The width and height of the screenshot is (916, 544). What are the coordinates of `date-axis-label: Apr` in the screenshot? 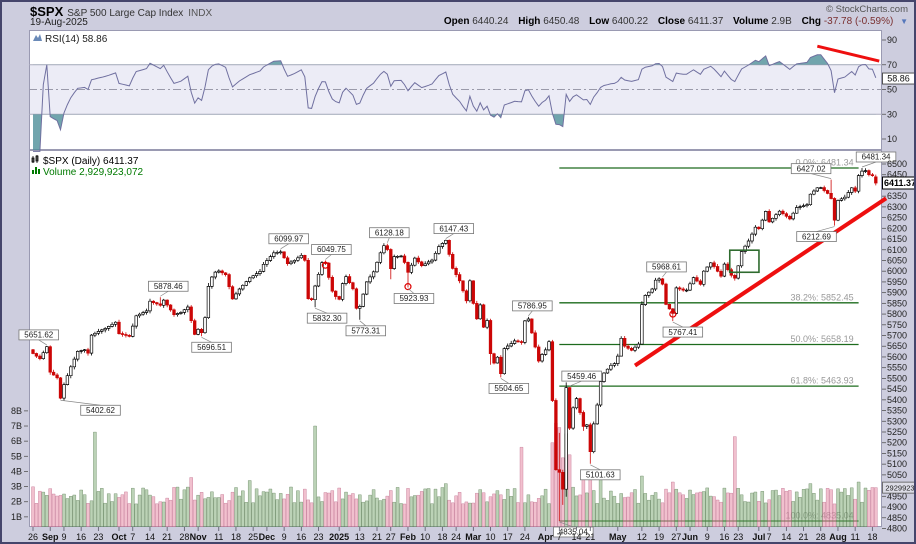 It's located at (546, 537).